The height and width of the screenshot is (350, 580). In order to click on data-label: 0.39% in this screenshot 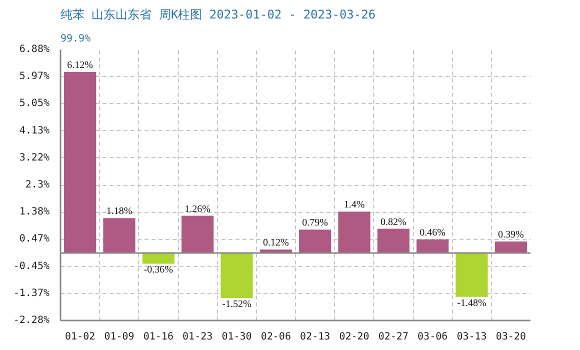, I will do `click(511, 235)`.